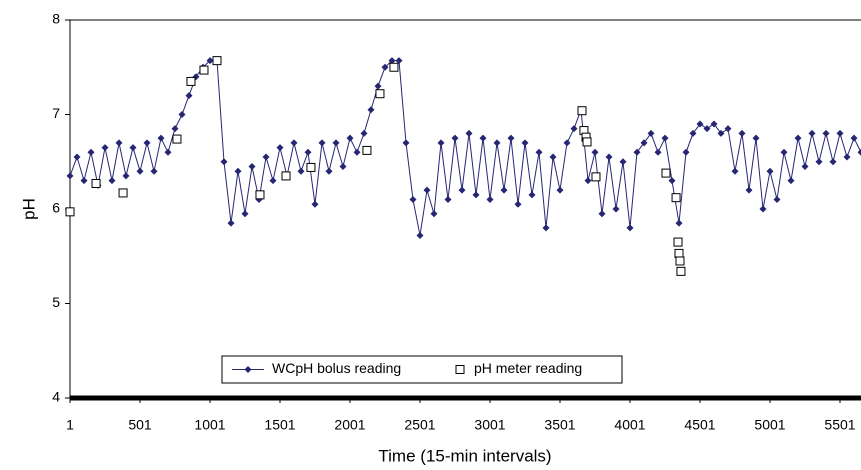 This screenshot has height=470, width=861. What do you see at coordinates (209, 425) in the screenshot?
I see `x-tick-label: 1001` at bounding box center [209, 425].